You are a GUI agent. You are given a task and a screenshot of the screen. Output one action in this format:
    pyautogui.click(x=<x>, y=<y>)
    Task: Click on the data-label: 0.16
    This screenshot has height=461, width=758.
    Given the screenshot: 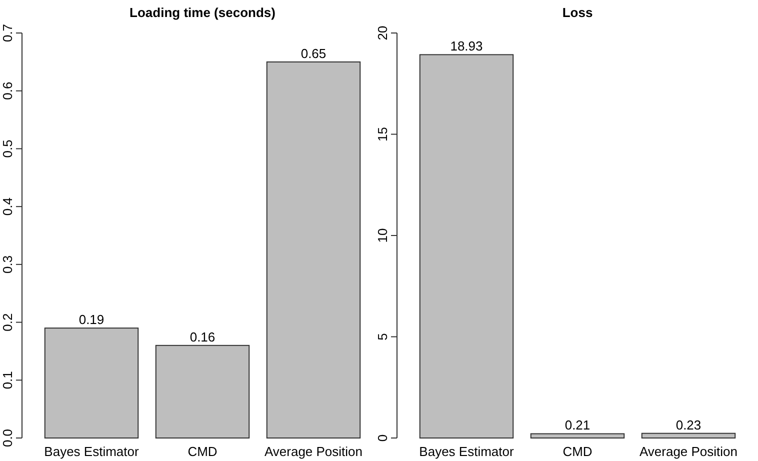 What is the action you would take?
    pyautogui.click(x=203, y=336)
    